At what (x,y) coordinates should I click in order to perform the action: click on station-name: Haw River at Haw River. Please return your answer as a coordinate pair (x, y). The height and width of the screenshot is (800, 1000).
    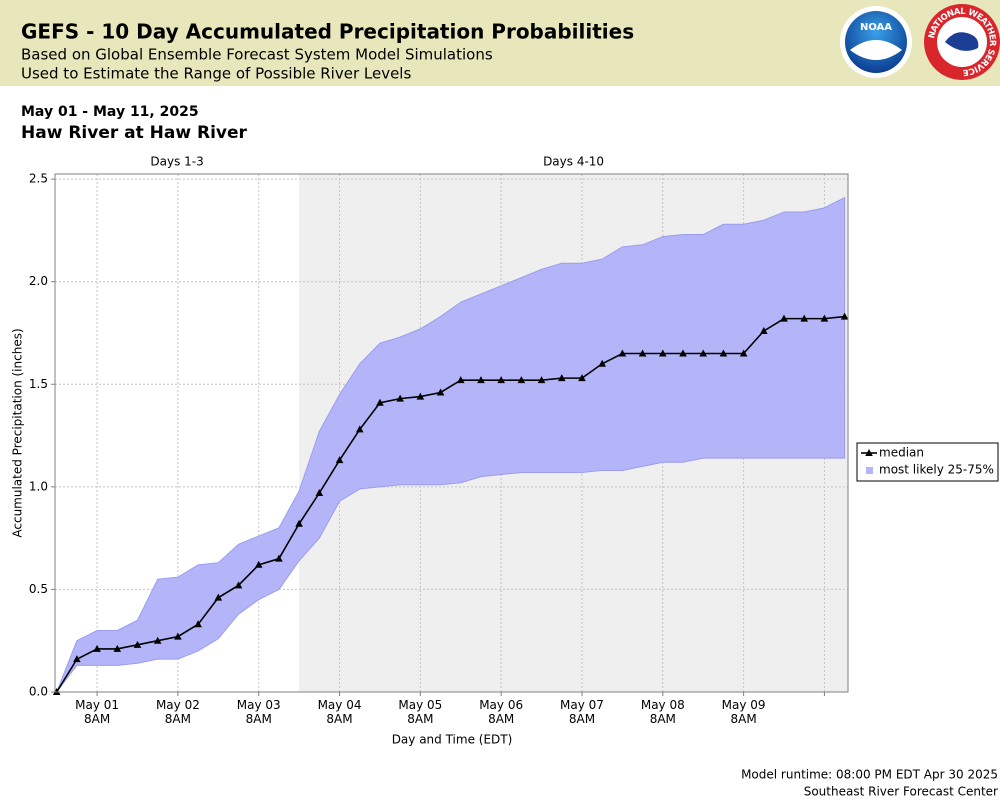
    Looking at the image, I should click on (134, 133).